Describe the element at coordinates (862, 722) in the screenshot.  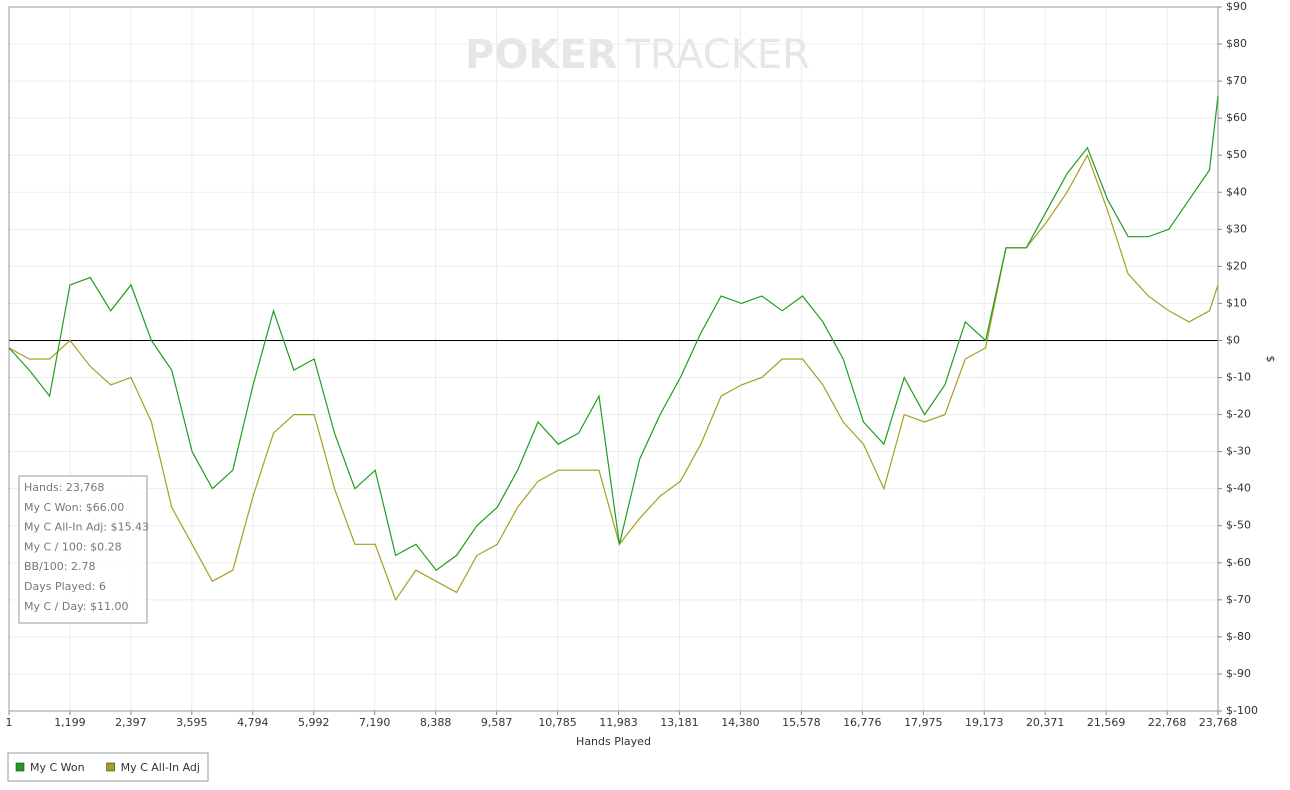
I see `x-tick-label: 16,776` at that location.